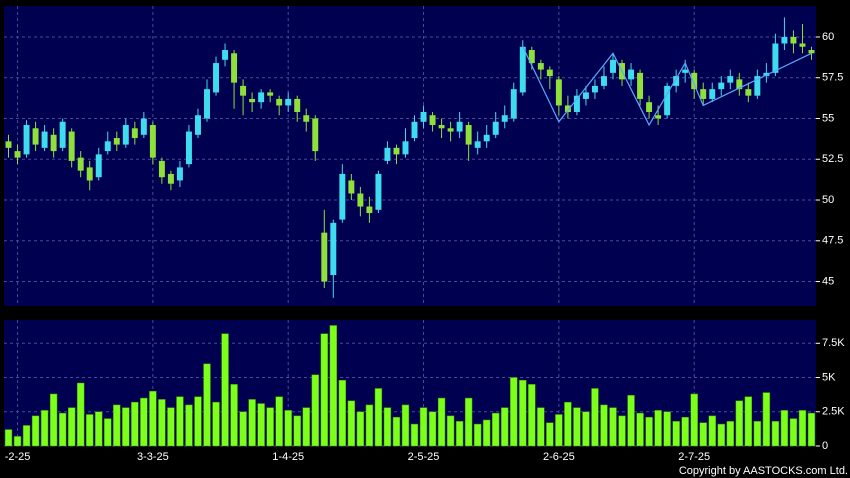 The width and height of the screenshot is (850, 478). Describe the element at coordinates (424, 457) in the screenshot. I see `x-tick-label: 2-5-25` at that location.